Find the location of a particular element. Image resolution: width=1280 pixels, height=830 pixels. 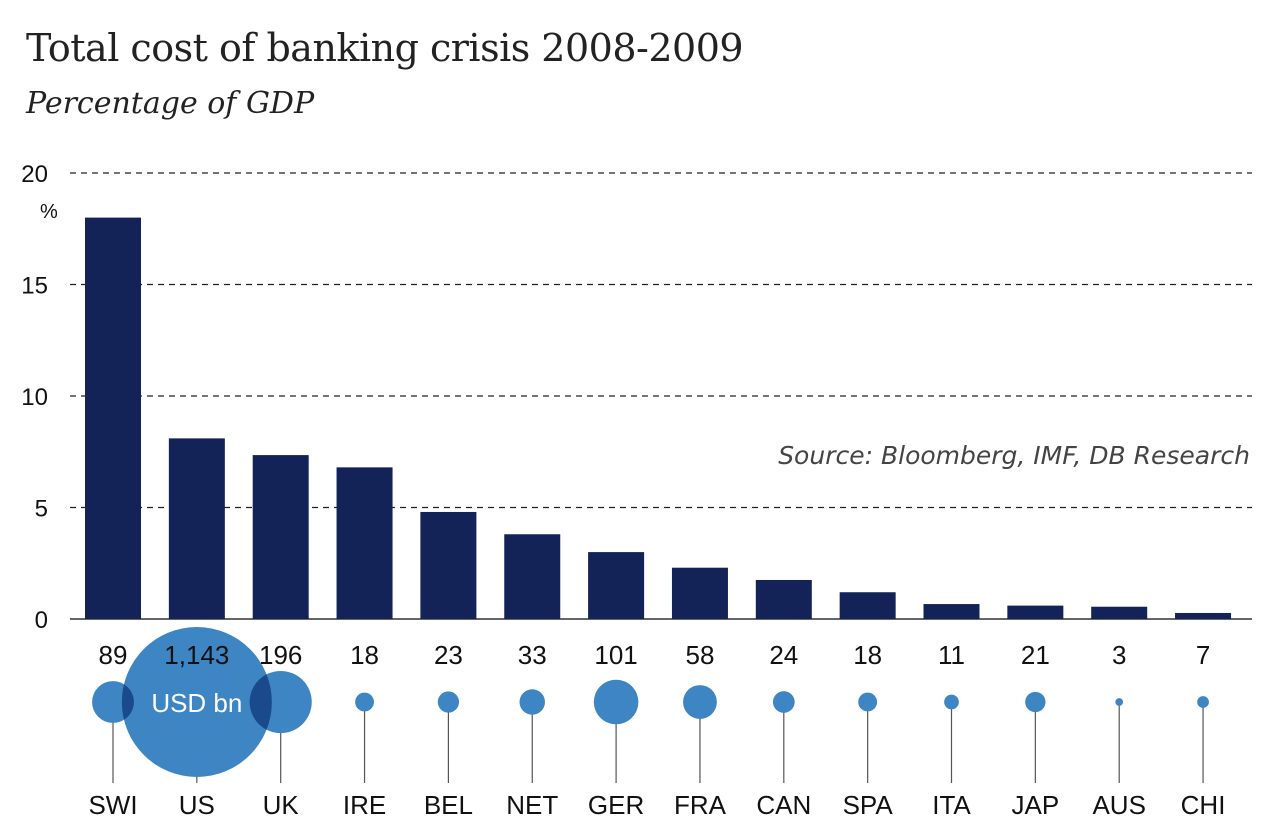

bubble-chi is located at coordinates (1203, 702).